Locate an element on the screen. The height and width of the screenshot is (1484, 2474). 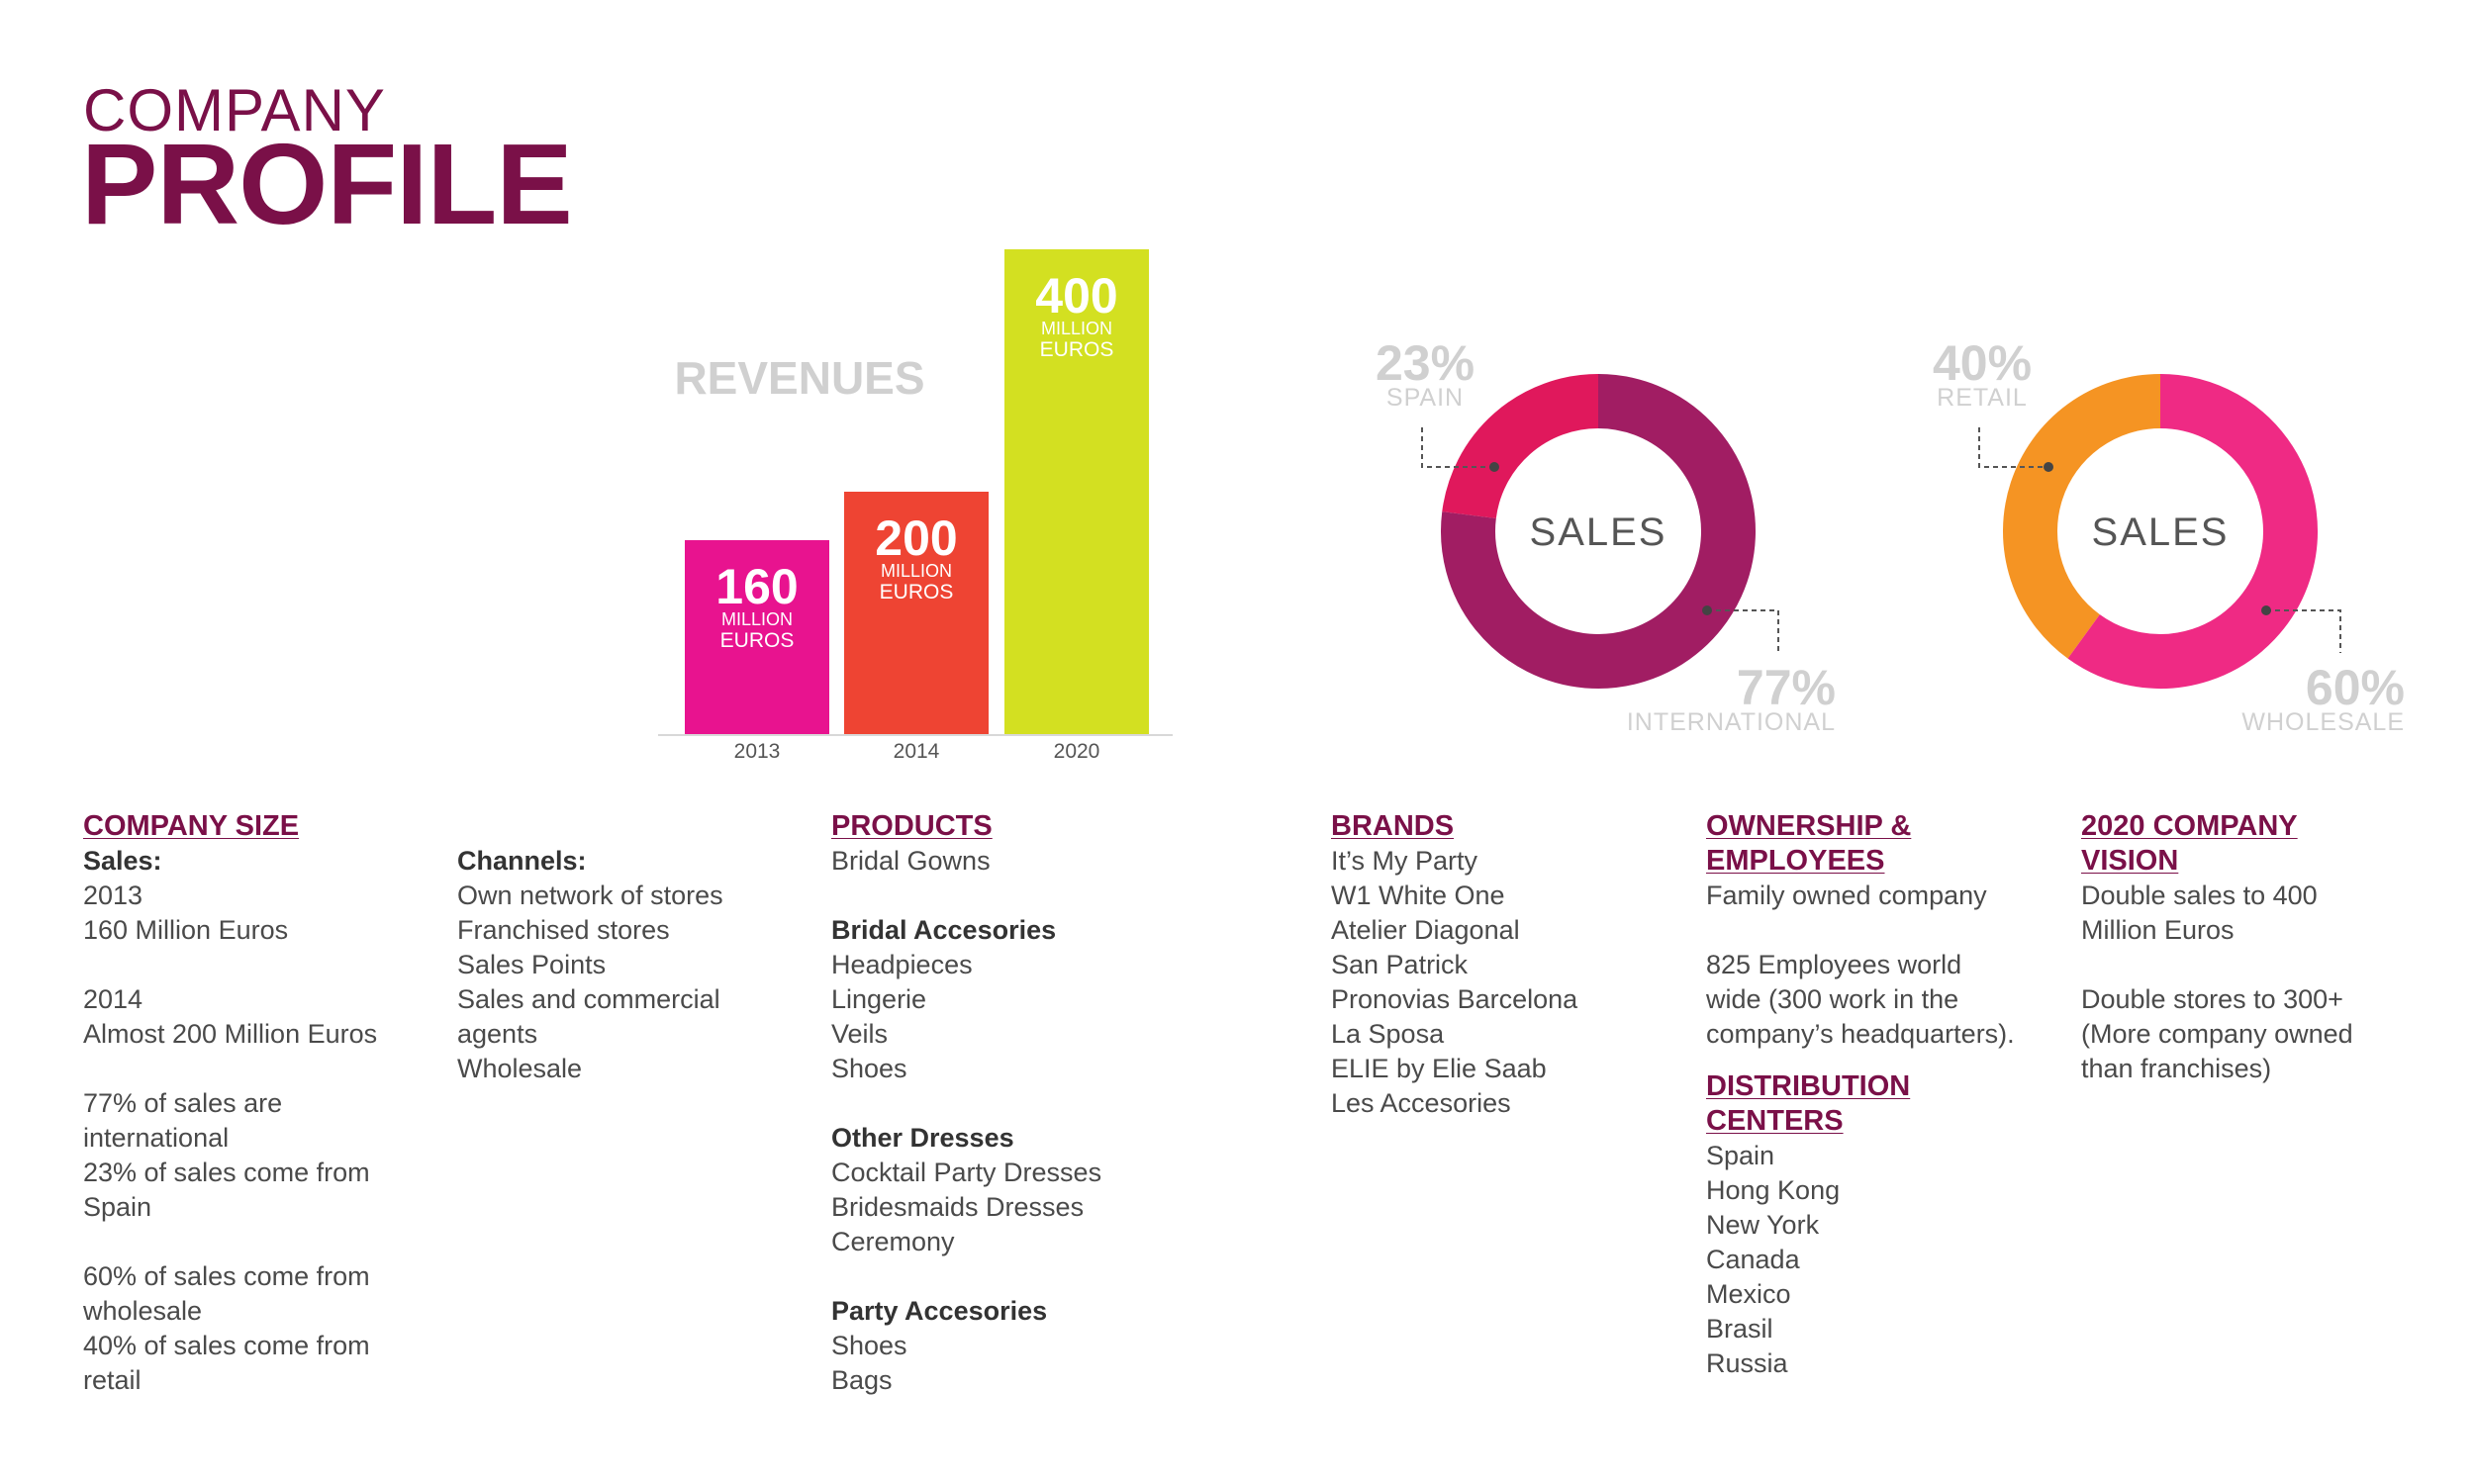
chart-title: REVENUES is located at coordinates (799, 378).